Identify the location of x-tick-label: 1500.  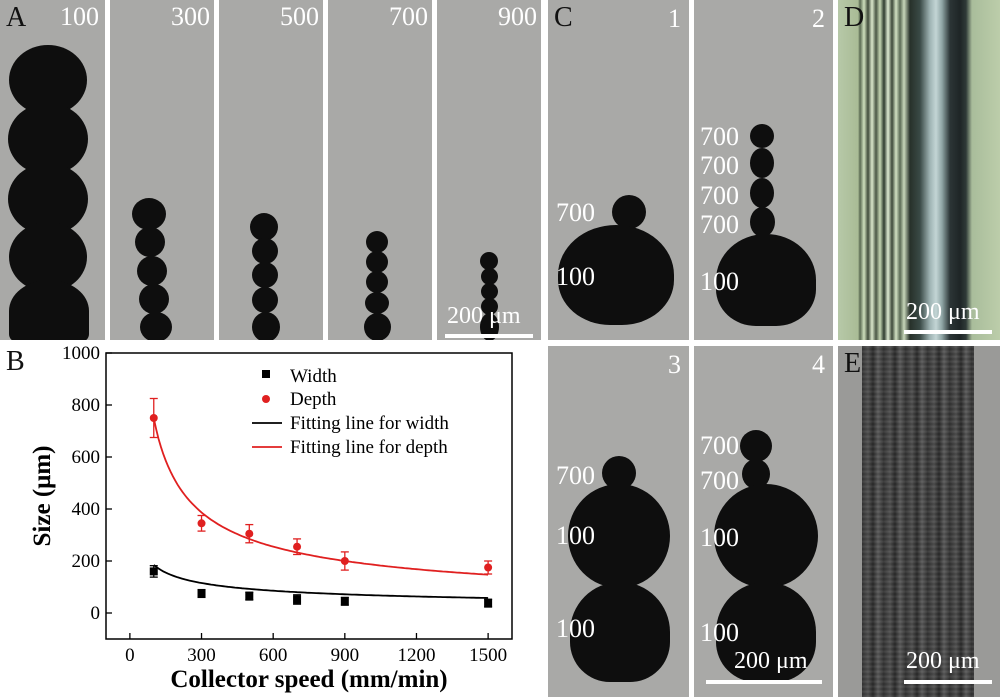
(488, 655).